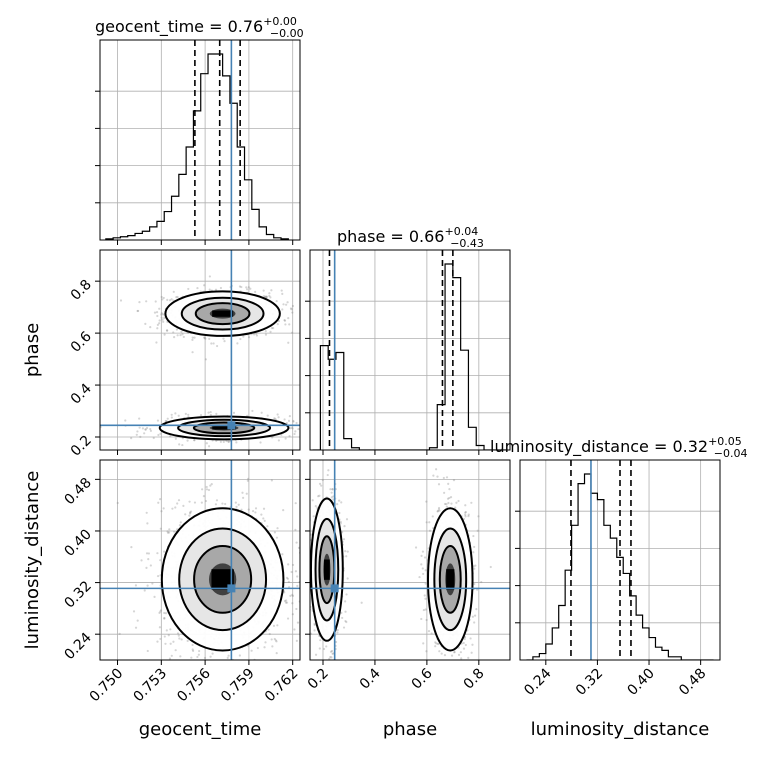 Image resolution: width=760 pixels, height=760 pixels. What do you see at coordinates (81, 342) in the screenshot?
I see `tick-label-y: 0.6` at bounding box center [81, 342].